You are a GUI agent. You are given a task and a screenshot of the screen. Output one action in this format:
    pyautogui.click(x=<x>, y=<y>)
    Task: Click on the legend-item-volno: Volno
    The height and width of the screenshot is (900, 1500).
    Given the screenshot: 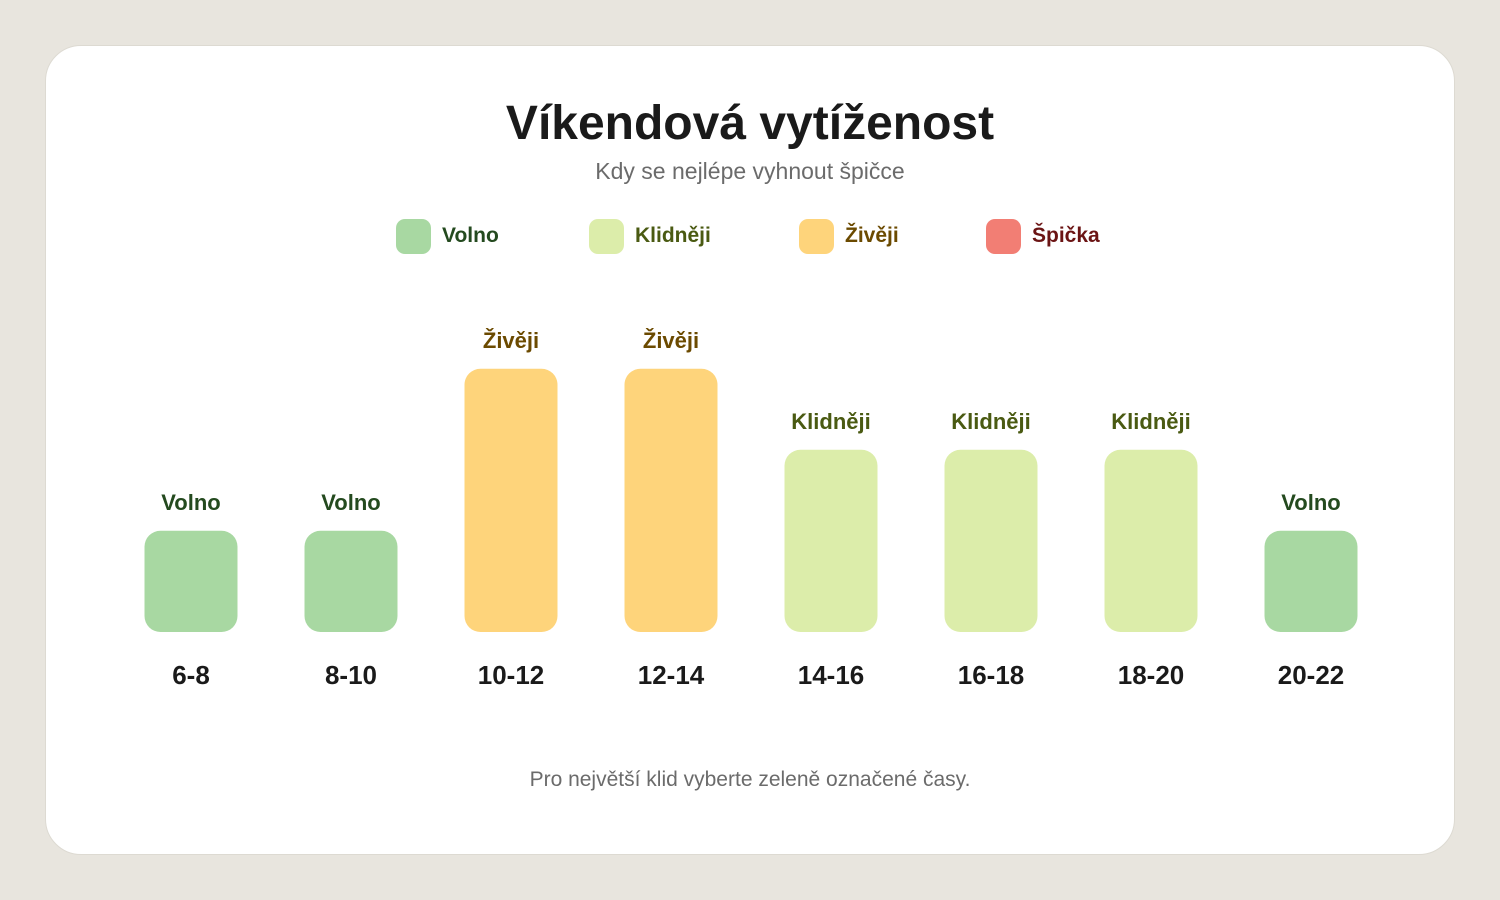 What is the action you would take?
    pyautogui.click(x=447, y=236)
    